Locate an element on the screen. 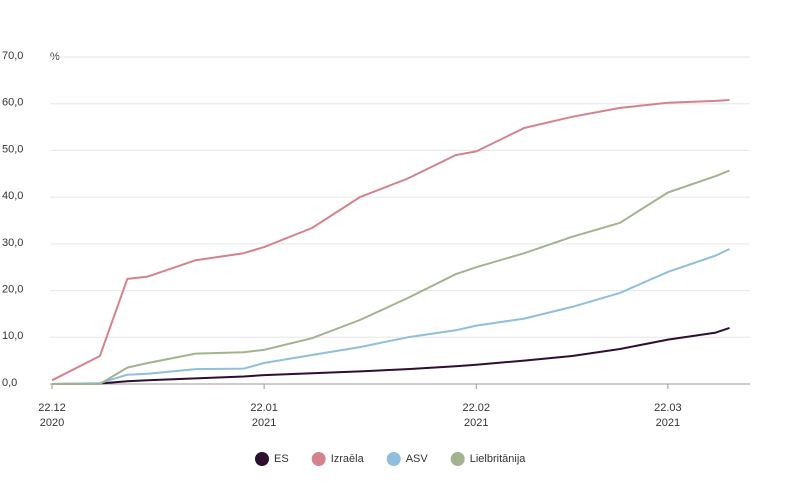 This screenshot has height=490, width=800. x-tick-label: 22.03 2021 is located at coordinates (668, 415).